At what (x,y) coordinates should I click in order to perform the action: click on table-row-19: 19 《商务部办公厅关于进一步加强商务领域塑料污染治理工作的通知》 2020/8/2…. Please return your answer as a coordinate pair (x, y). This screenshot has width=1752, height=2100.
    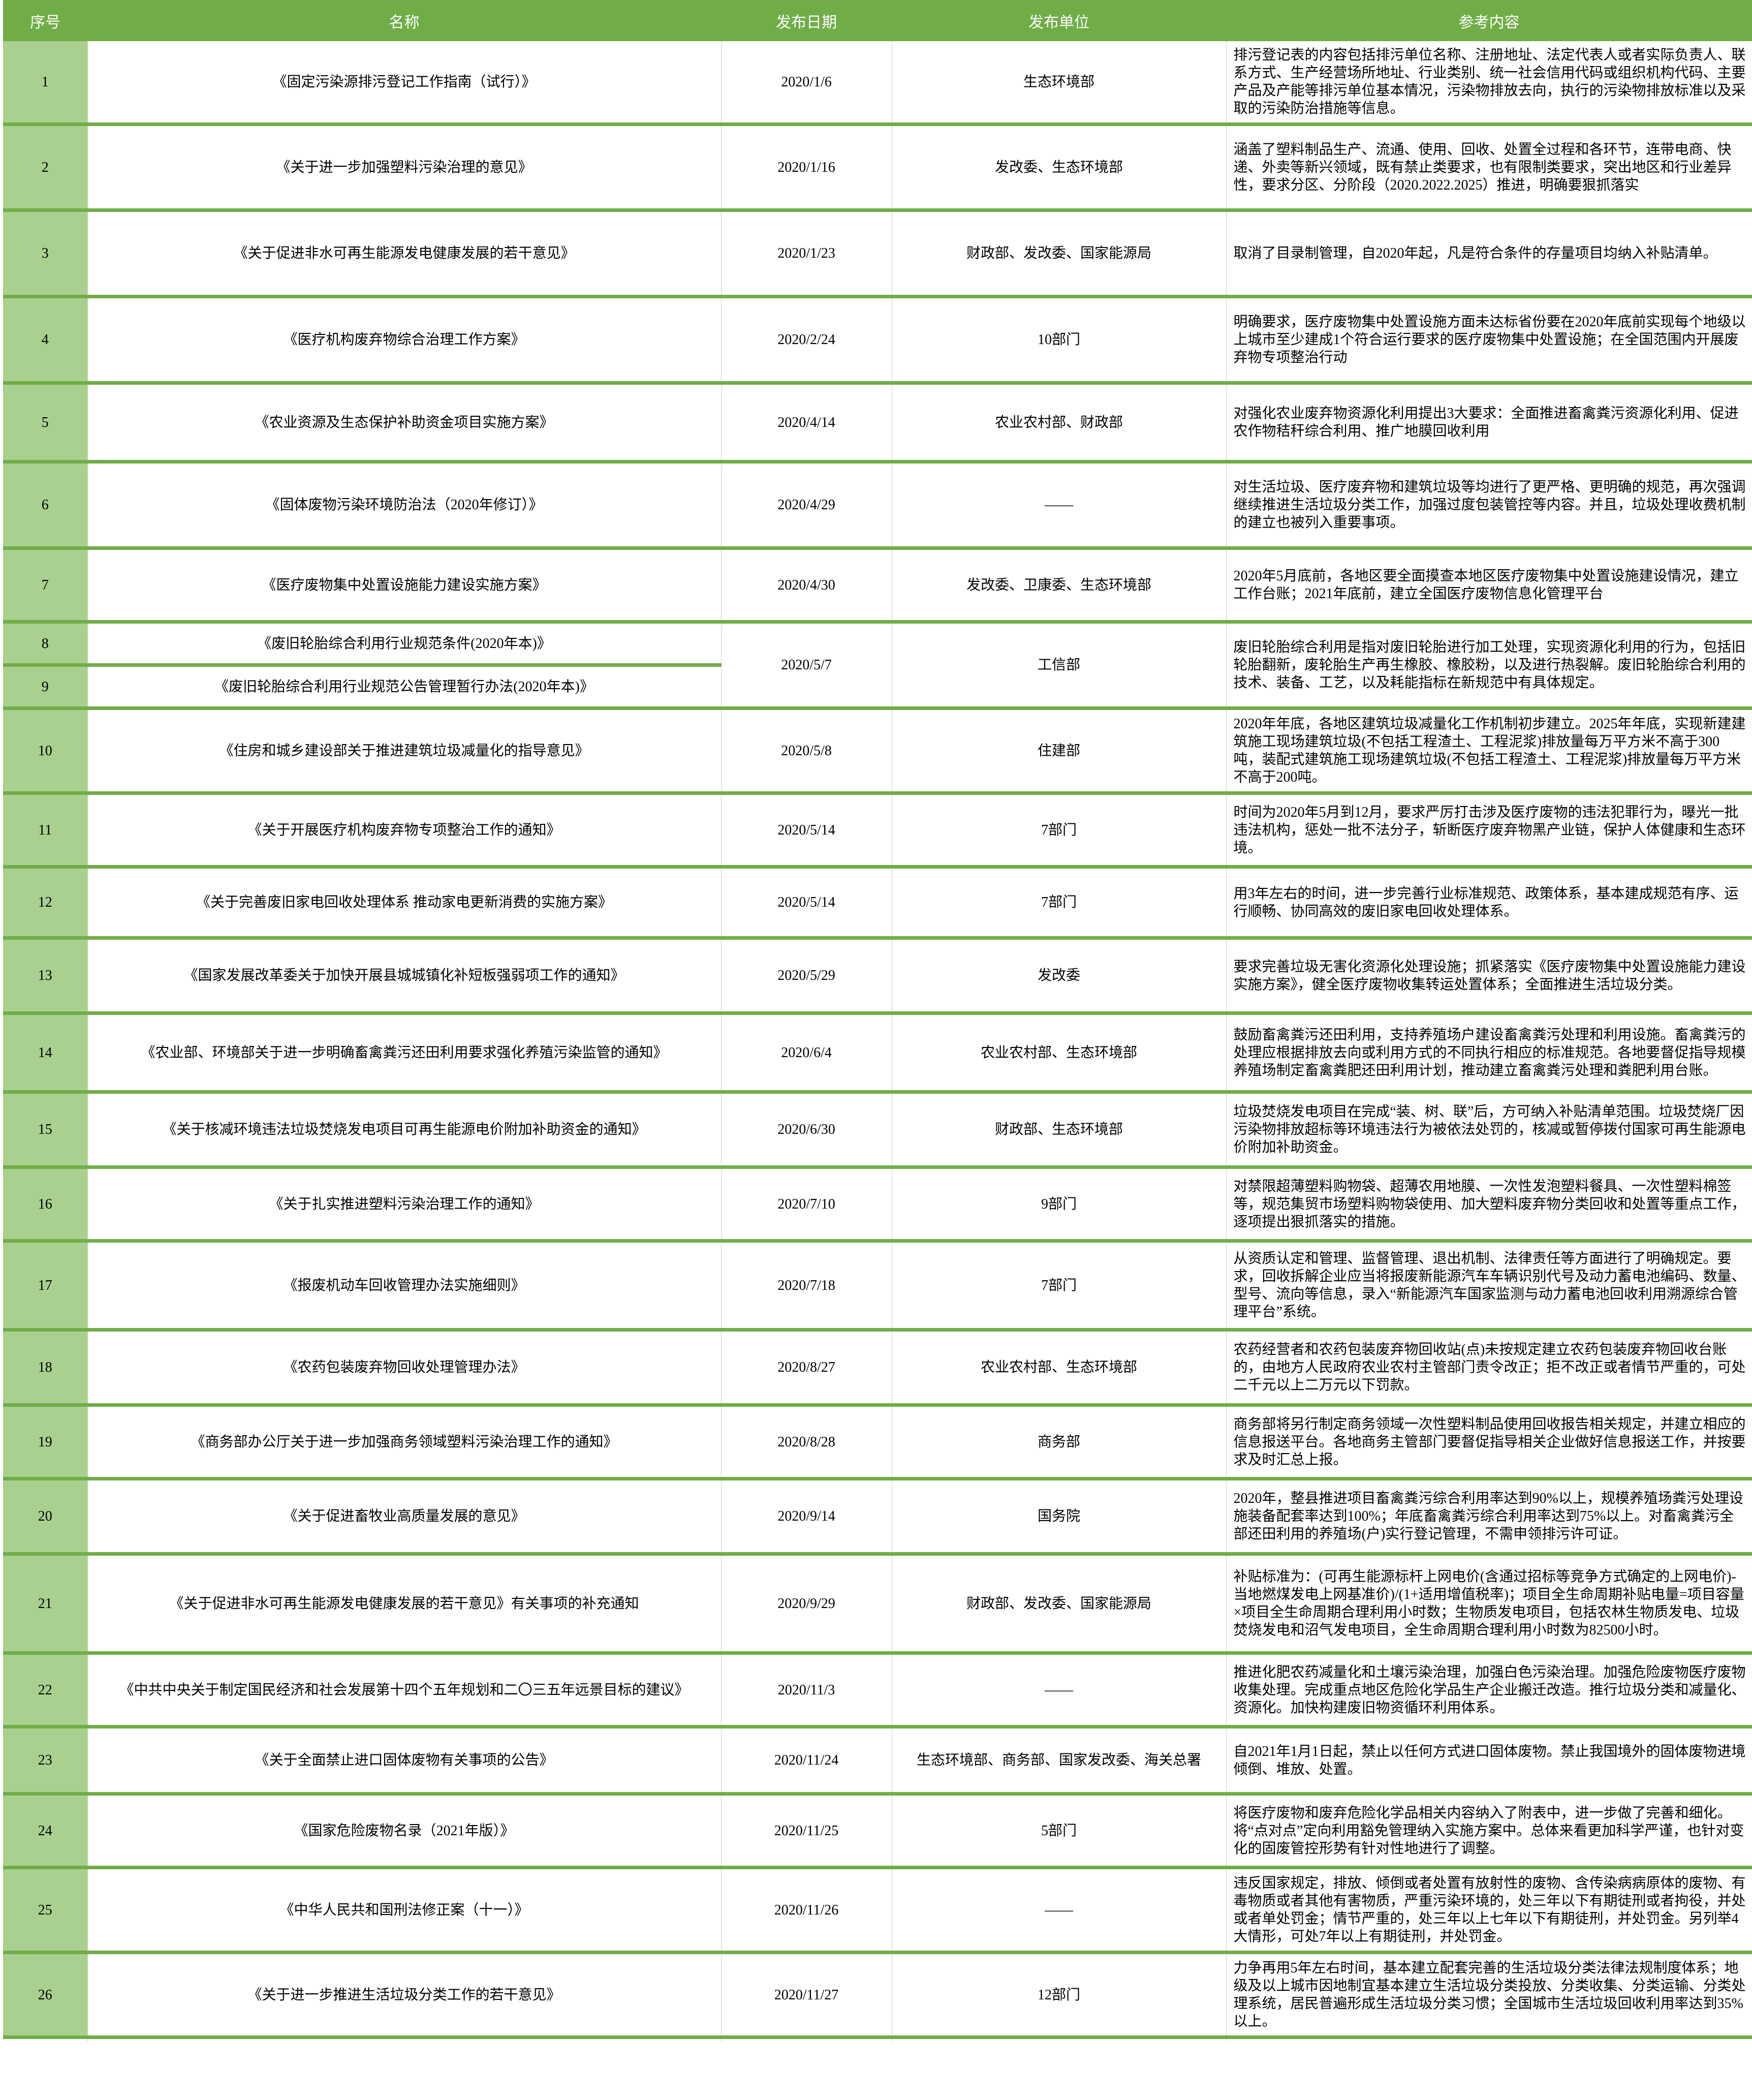
    Looking at the image, I should click on (877, 1442).